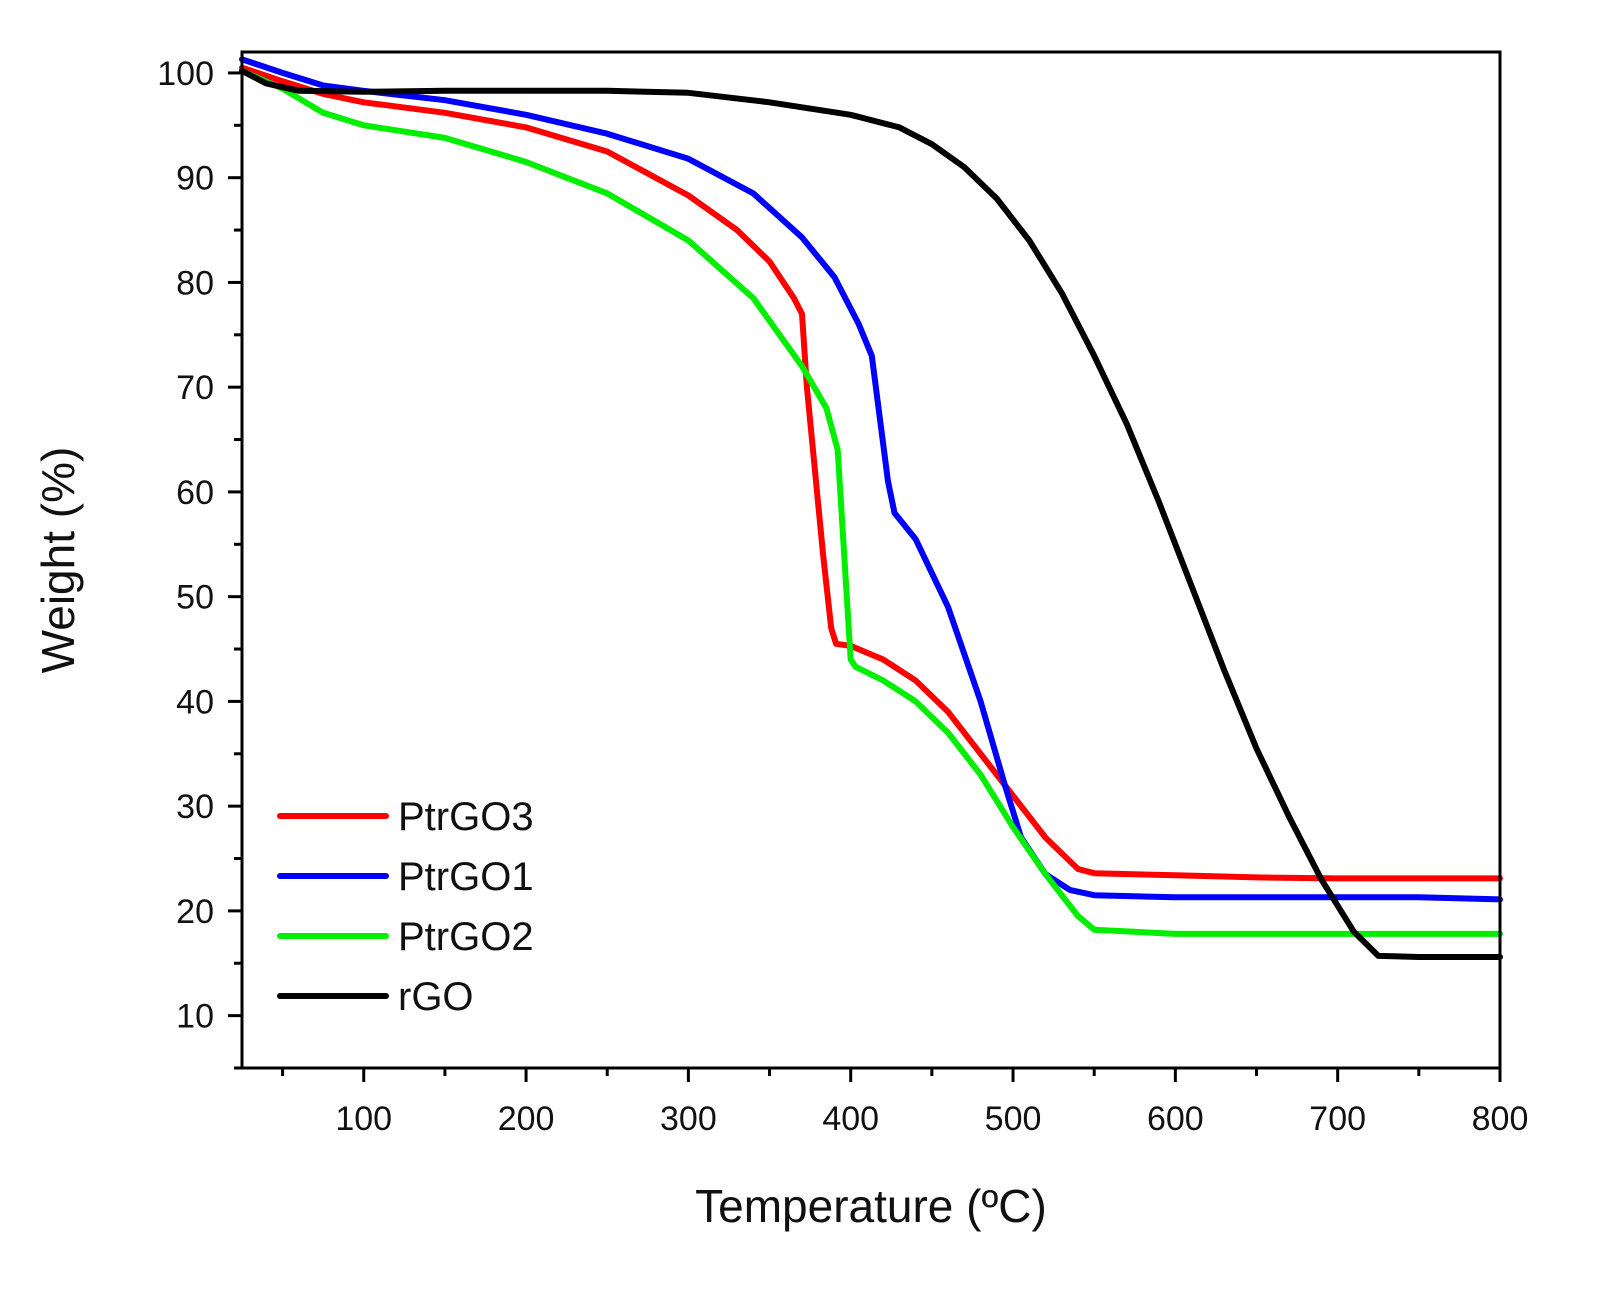  Describe the element at coordinates (185, 74) in the screenshot. I see `y-tick-label: 100` at that location.